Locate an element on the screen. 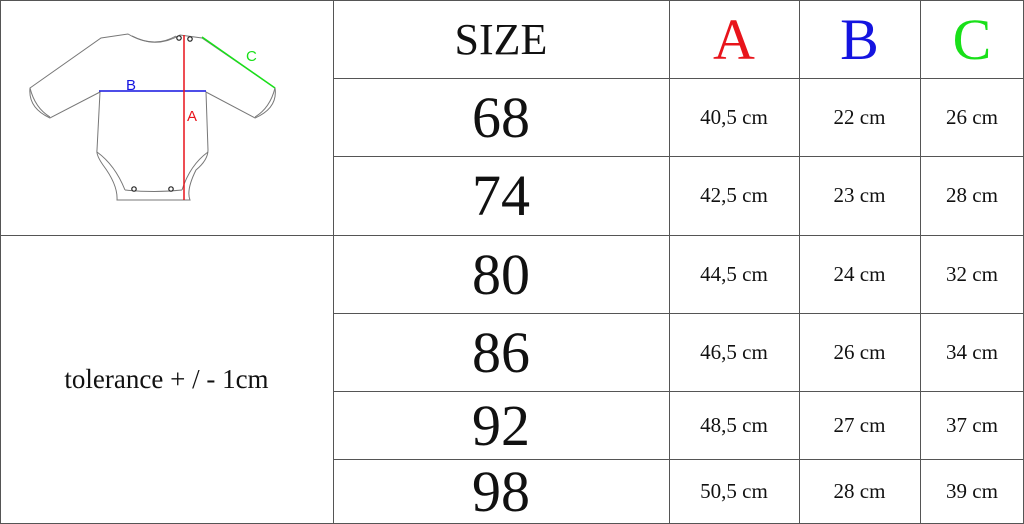  measure-b-value: 27 cm is located at coordinates (859, 424).